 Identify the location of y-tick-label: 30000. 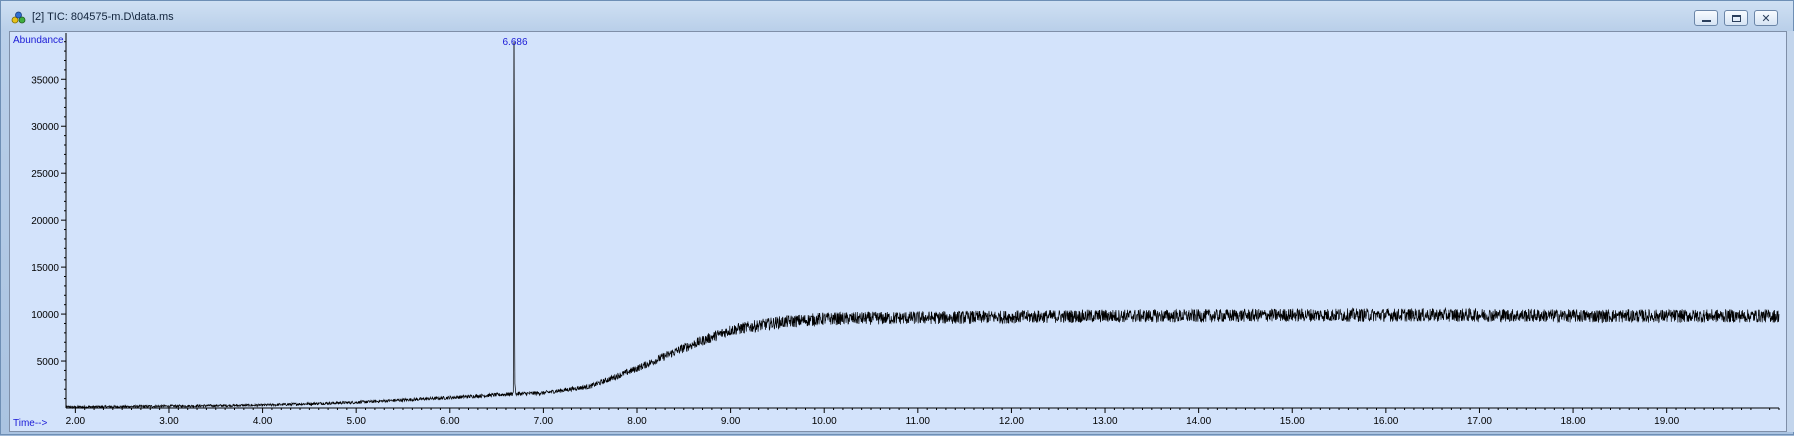
(45, 127).